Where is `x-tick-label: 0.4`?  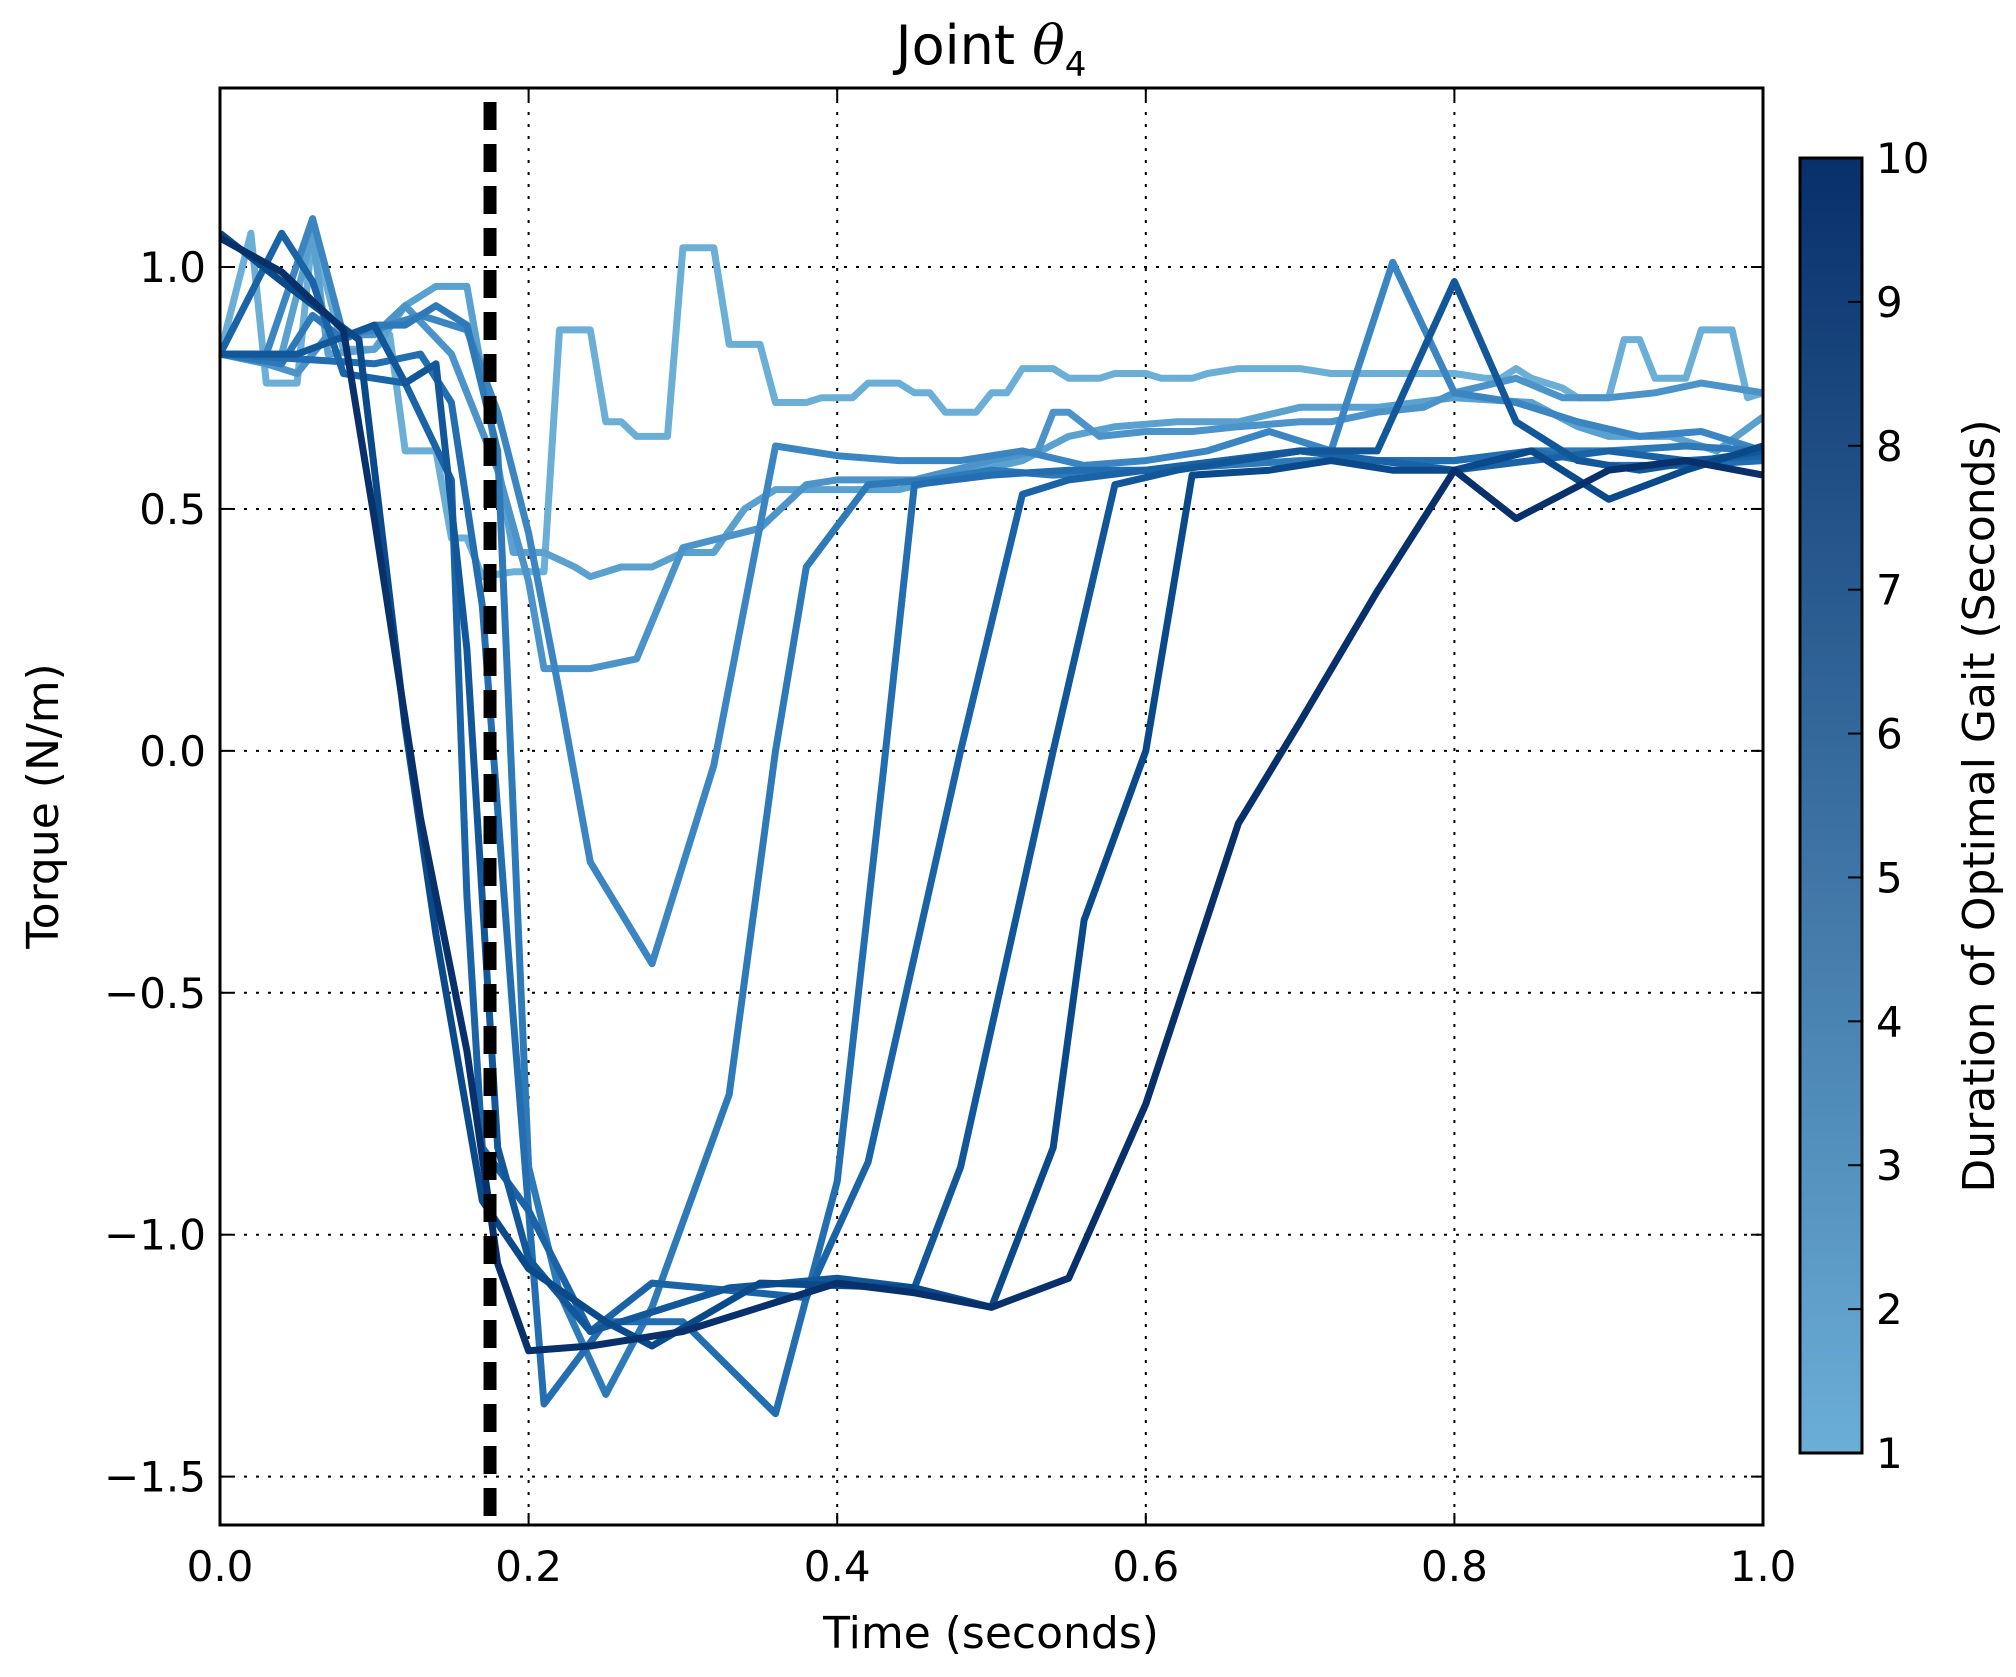 x-tick-label: 0.4 is located at coordinates (837, 1566).